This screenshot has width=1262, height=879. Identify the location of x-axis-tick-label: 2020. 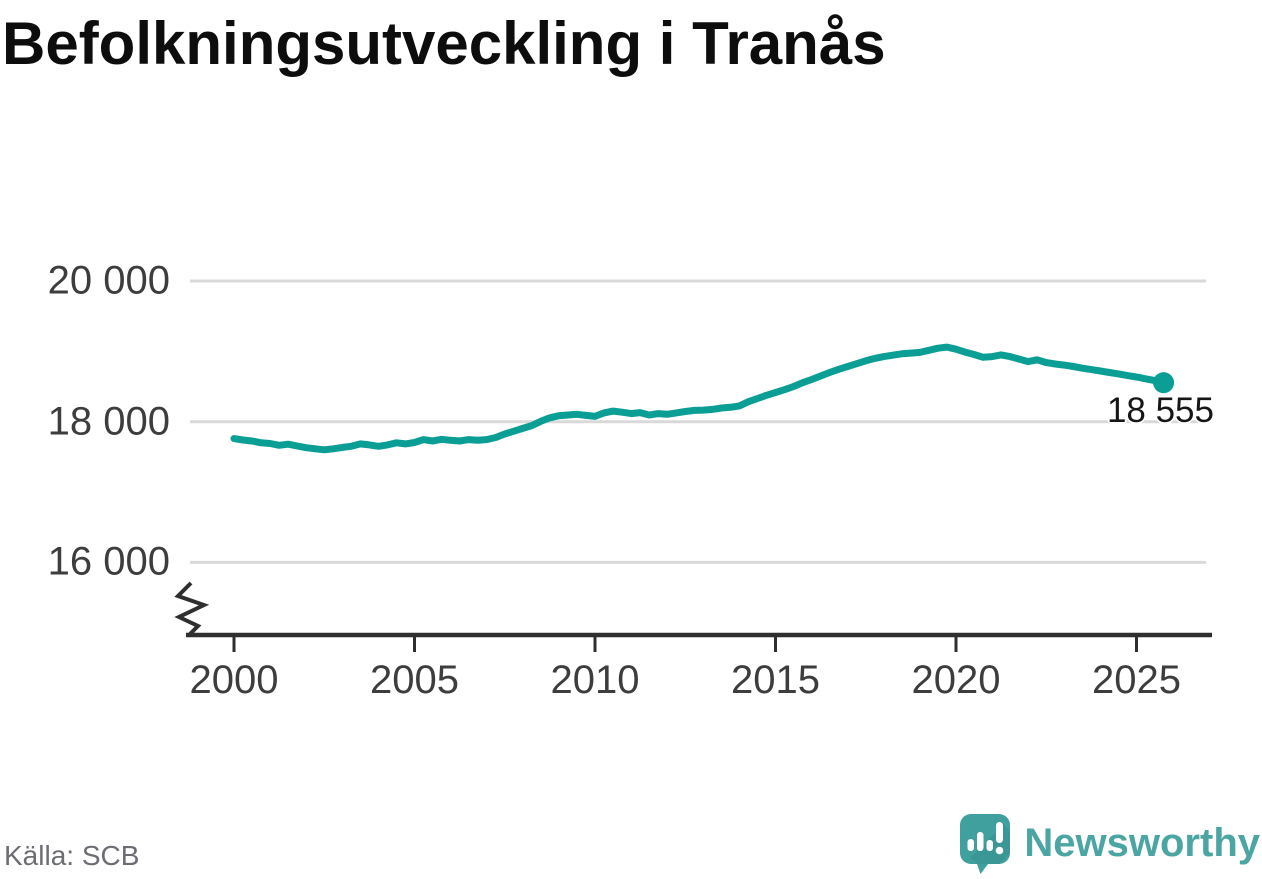
(956, 680).